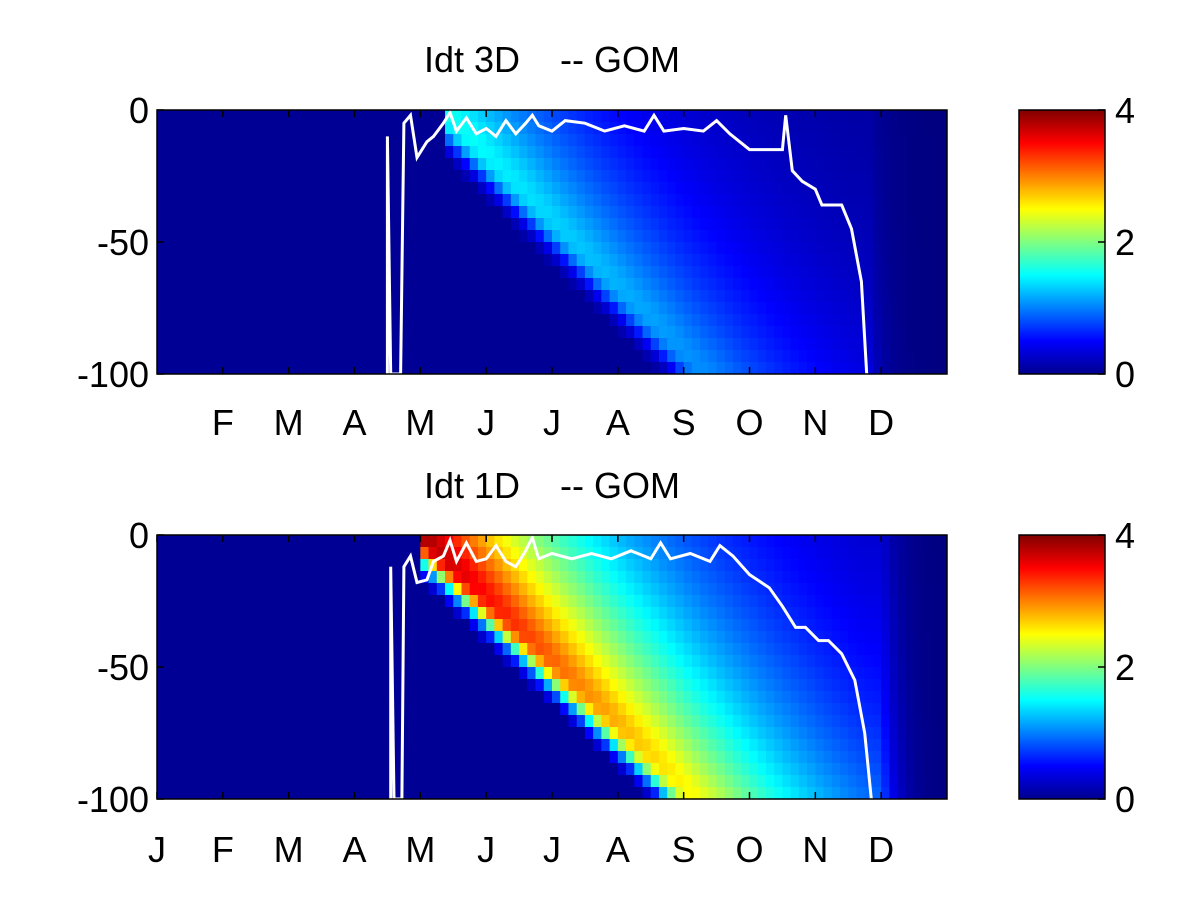  What do you see at coordinates (289, 422) in the screenshot?
I see `x-tick-label: M` at bounding box center [289, 422].